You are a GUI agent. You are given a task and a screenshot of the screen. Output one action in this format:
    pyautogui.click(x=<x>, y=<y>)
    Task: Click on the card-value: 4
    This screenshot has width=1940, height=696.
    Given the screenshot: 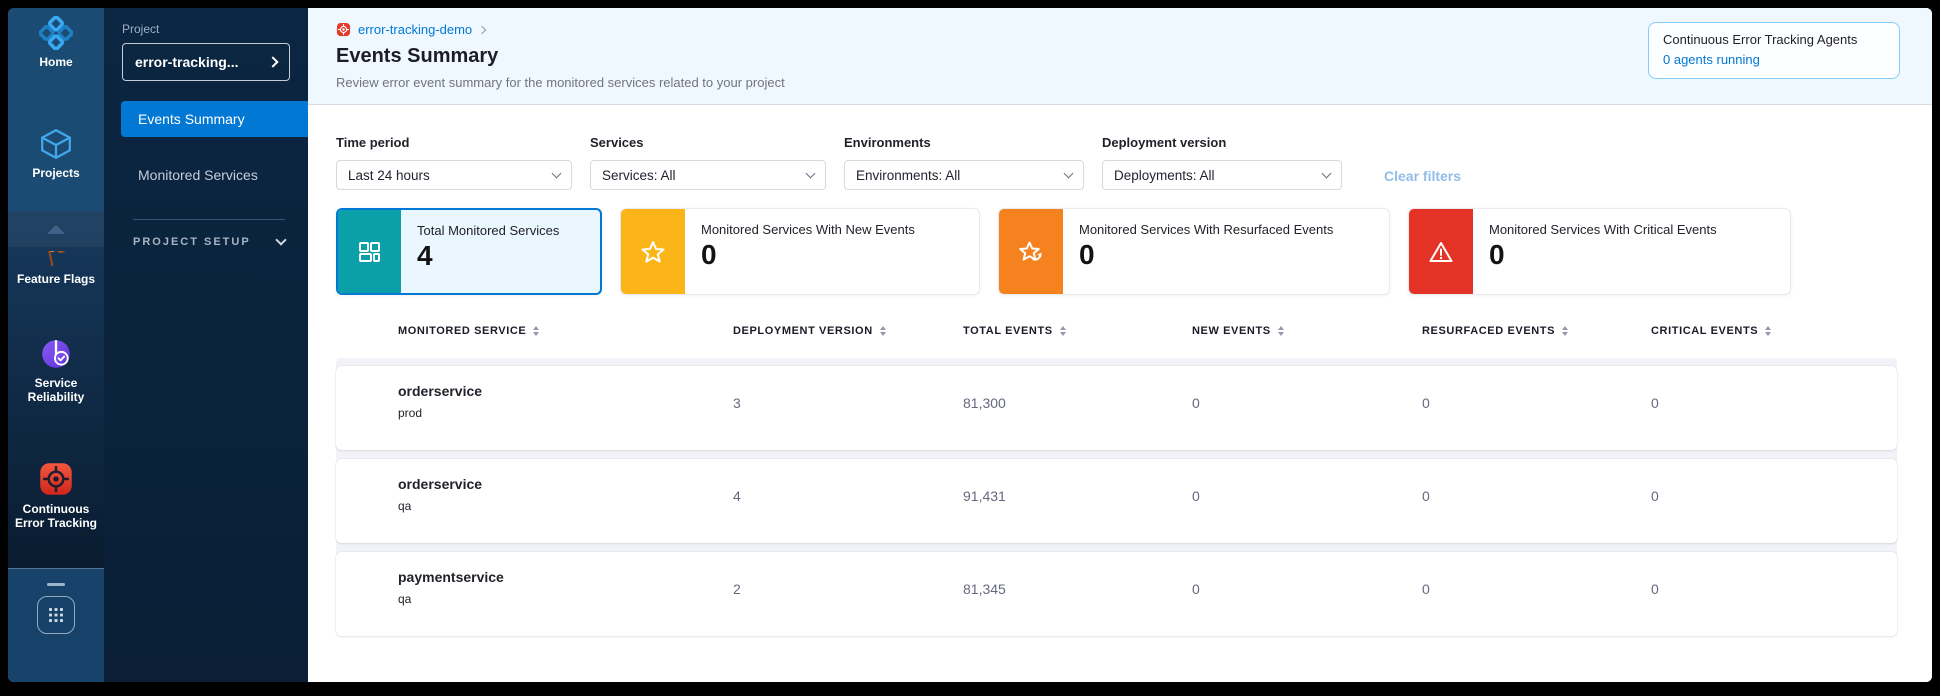 What is the action you would take?
    pyautogui.click(x=425, y=255)
    